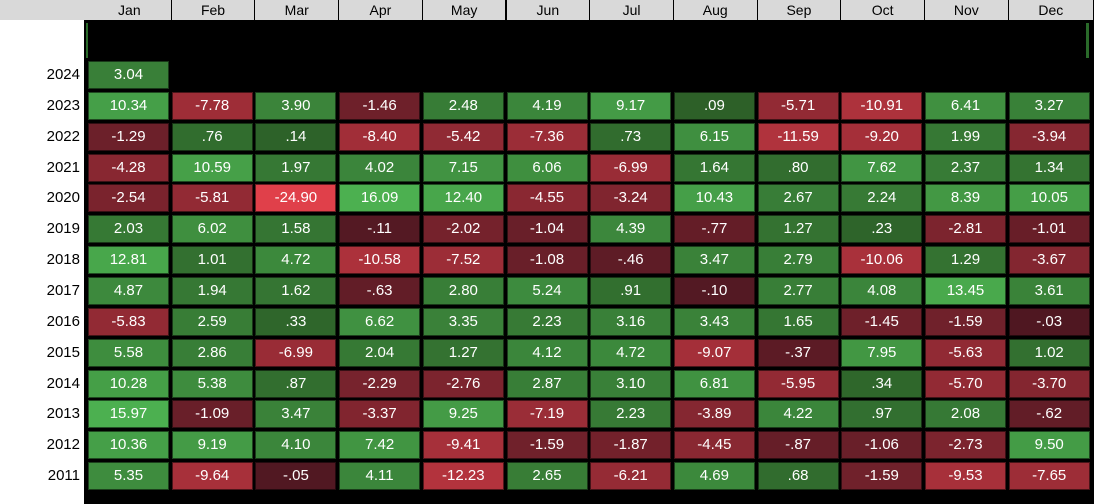 The image size is (1094, 504). Describe the element at coordinates (882, 260) in the screenshot. I see `heatmap-cell-2018-oct: -10.06` at that location.